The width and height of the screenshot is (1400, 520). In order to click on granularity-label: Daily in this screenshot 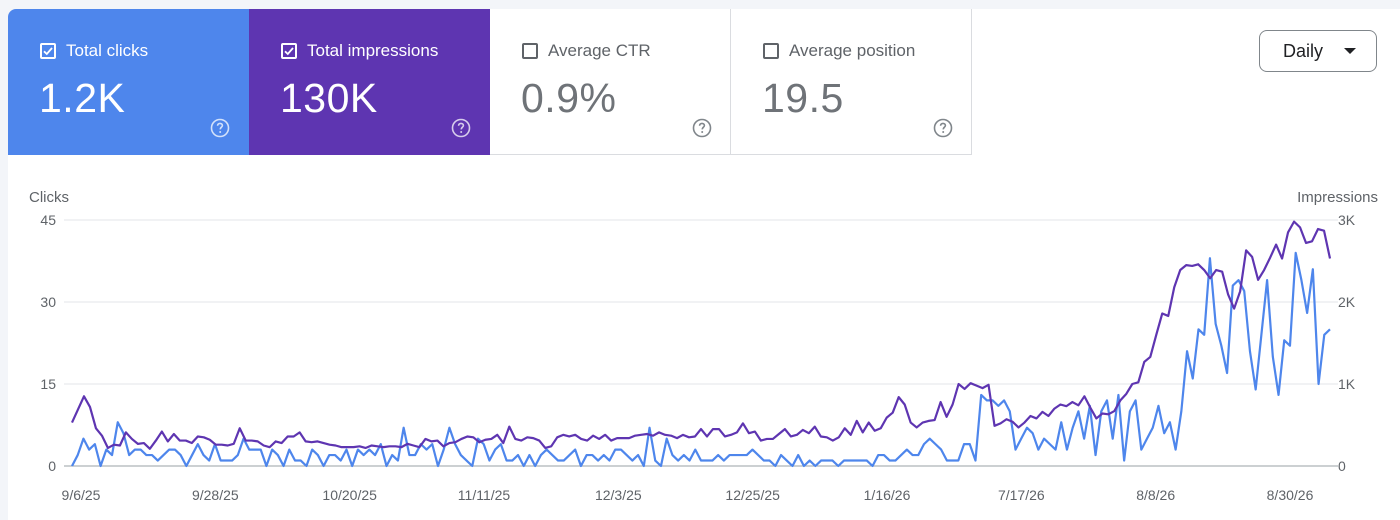, I will do `click(1303, 51)`.